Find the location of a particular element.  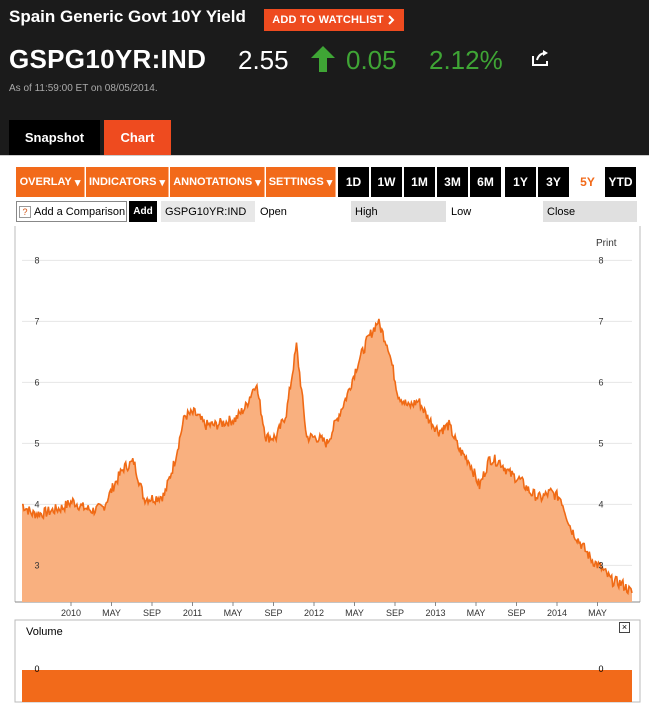

x-tick-label: 2011 is located at coordinates (192, 613).